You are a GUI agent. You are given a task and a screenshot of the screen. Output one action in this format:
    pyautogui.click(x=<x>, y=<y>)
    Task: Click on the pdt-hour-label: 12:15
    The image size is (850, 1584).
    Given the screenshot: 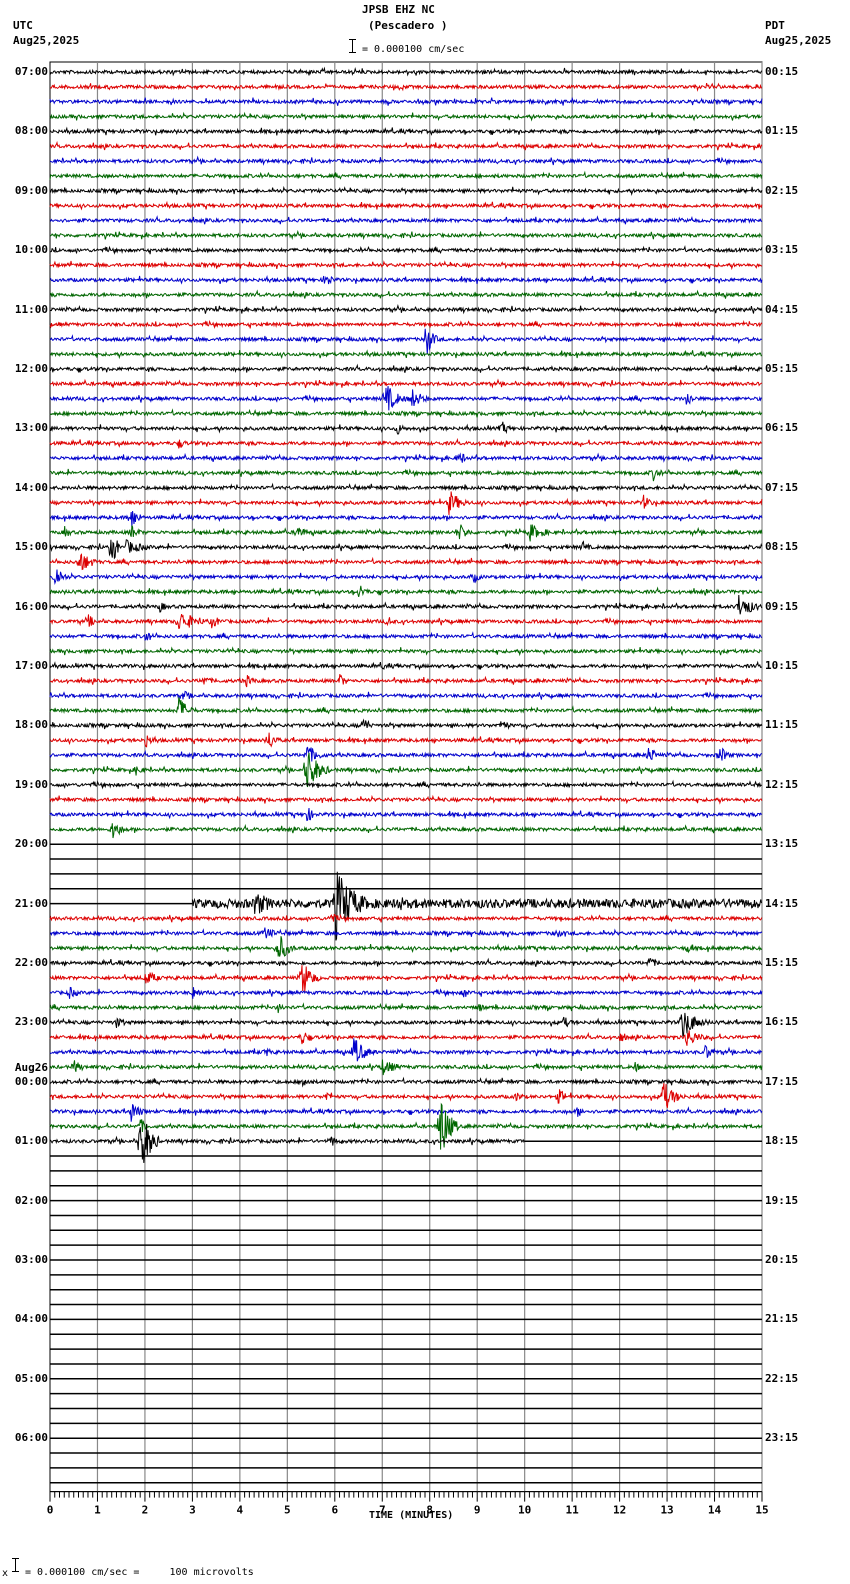 What is the action you would take?
    pyautogui.click(x=782, y=784)
    